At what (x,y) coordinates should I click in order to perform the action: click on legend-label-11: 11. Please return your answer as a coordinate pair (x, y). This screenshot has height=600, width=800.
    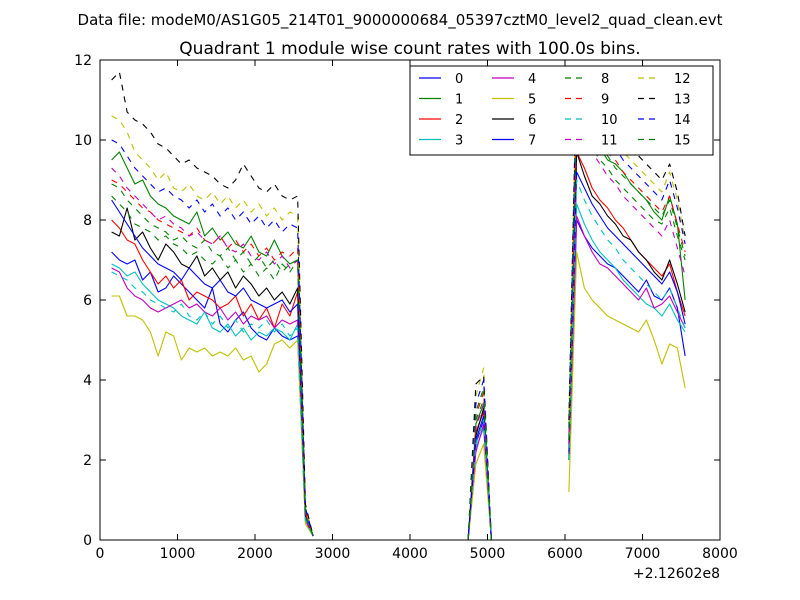
    Looking at the image, I should click on (609, 141).